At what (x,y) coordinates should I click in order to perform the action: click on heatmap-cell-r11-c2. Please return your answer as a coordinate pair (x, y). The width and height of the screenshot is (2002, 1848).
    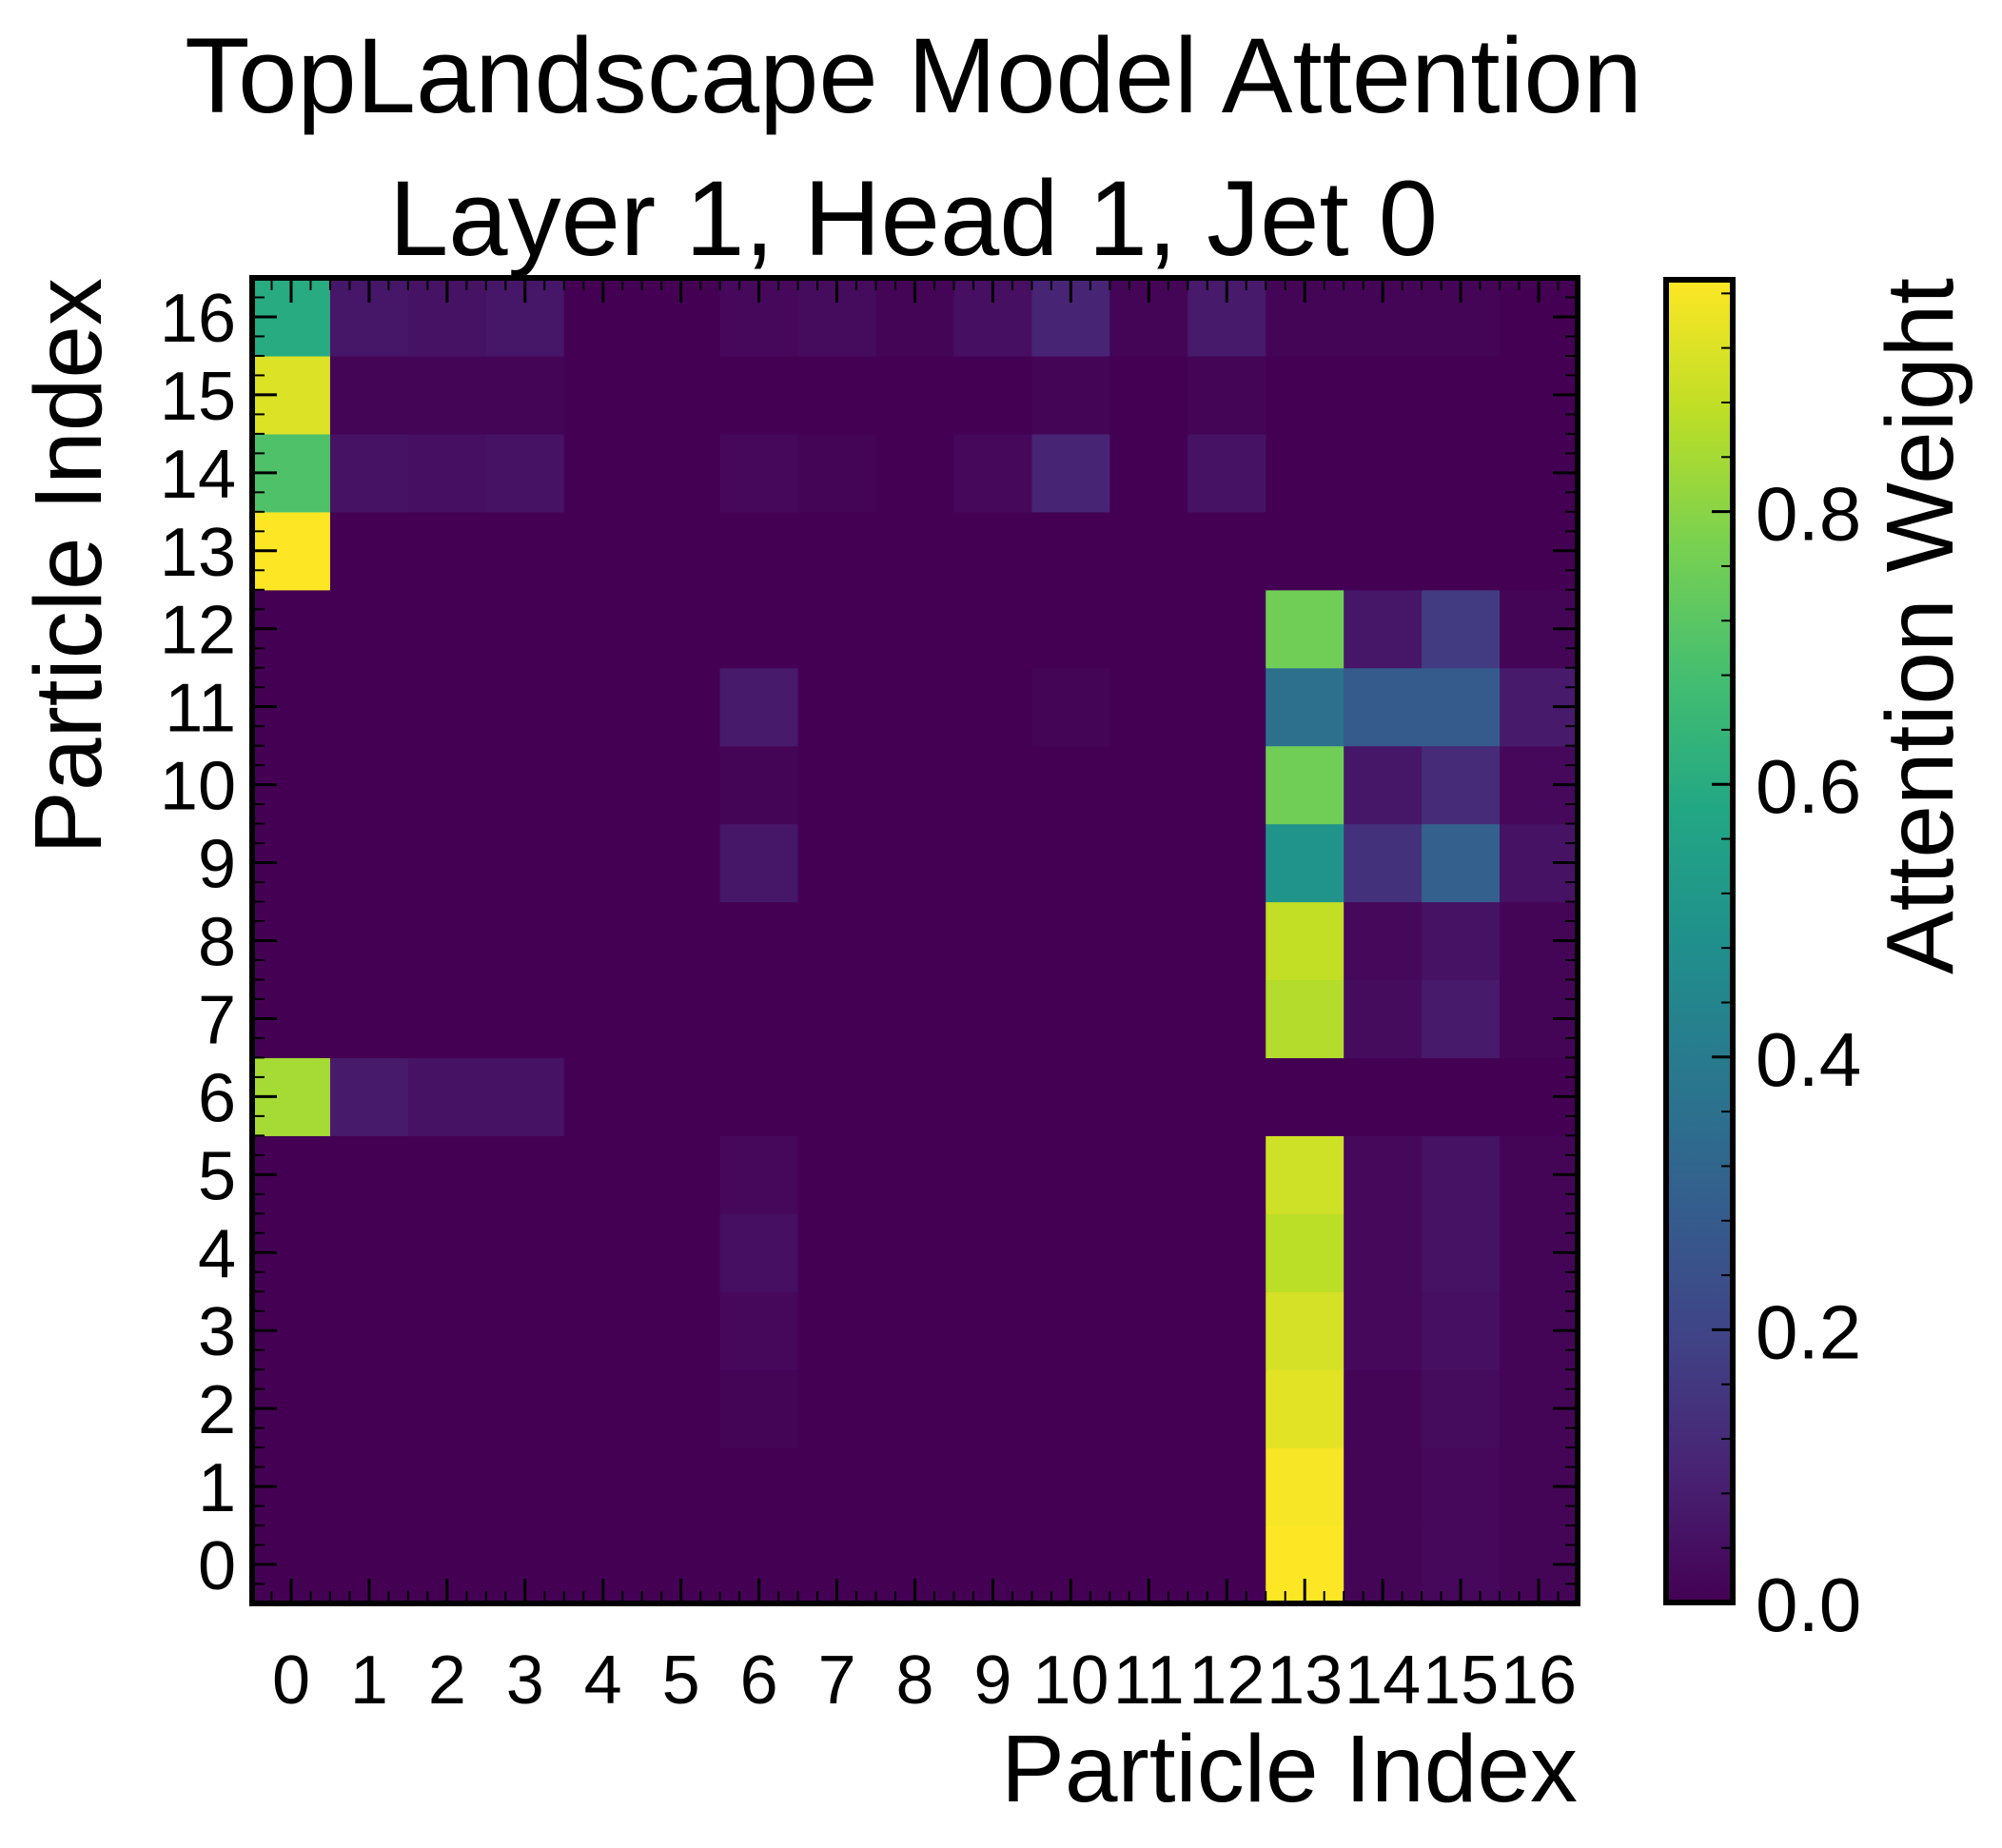
    Looking at the image, I should click on (447, 707).